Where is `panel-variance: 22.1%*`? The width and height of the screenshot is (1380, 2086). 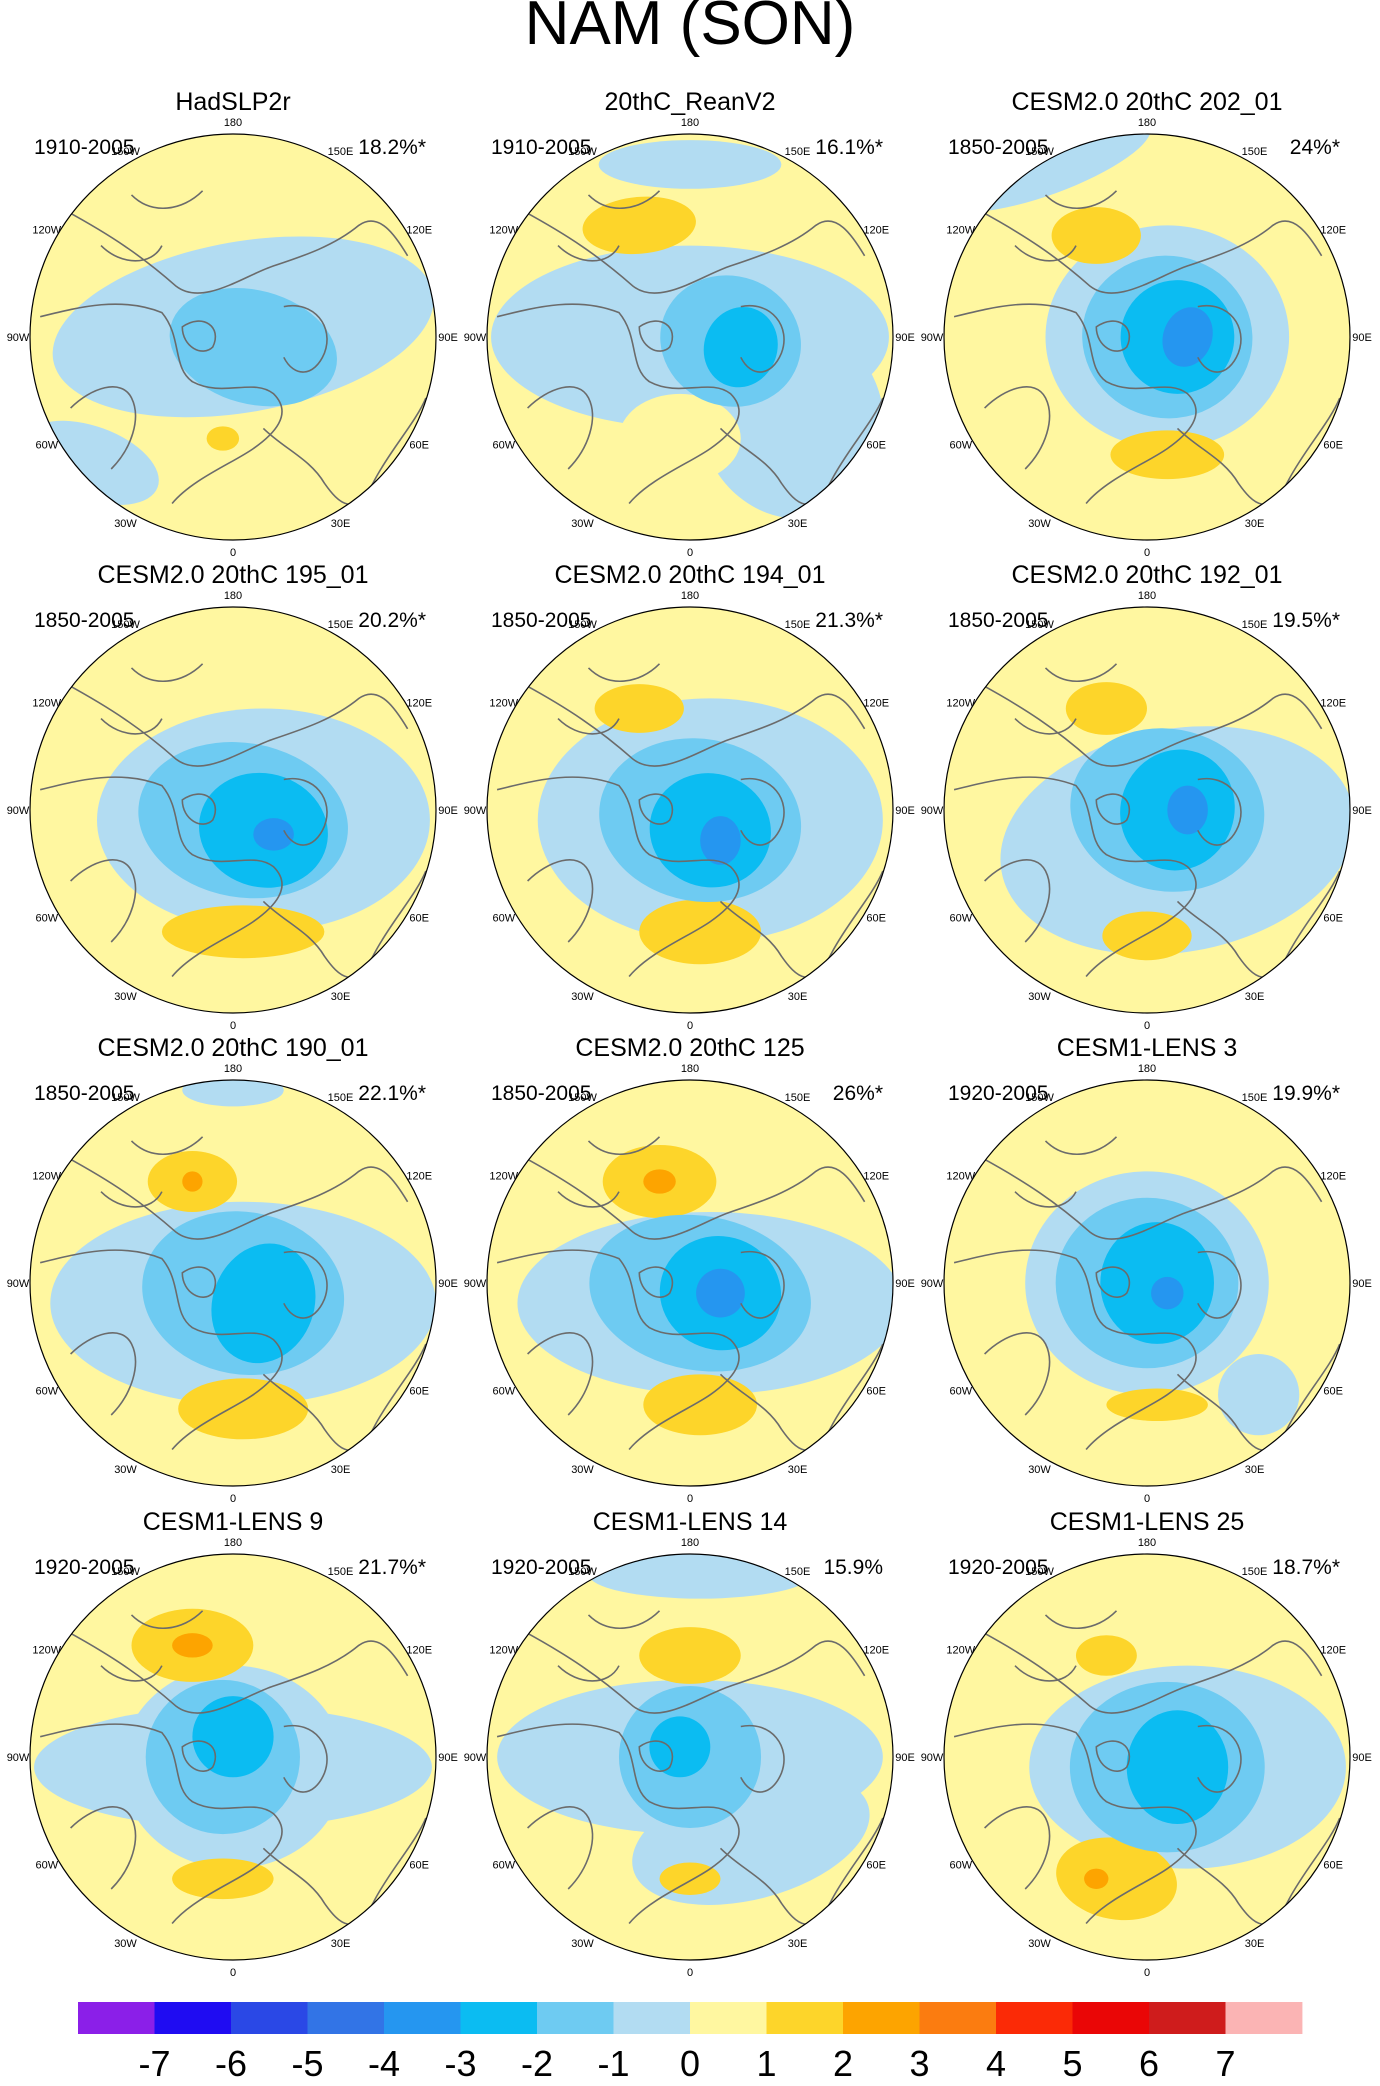 panel-variance: 22.1%* is located at coordinates (392, 1093).